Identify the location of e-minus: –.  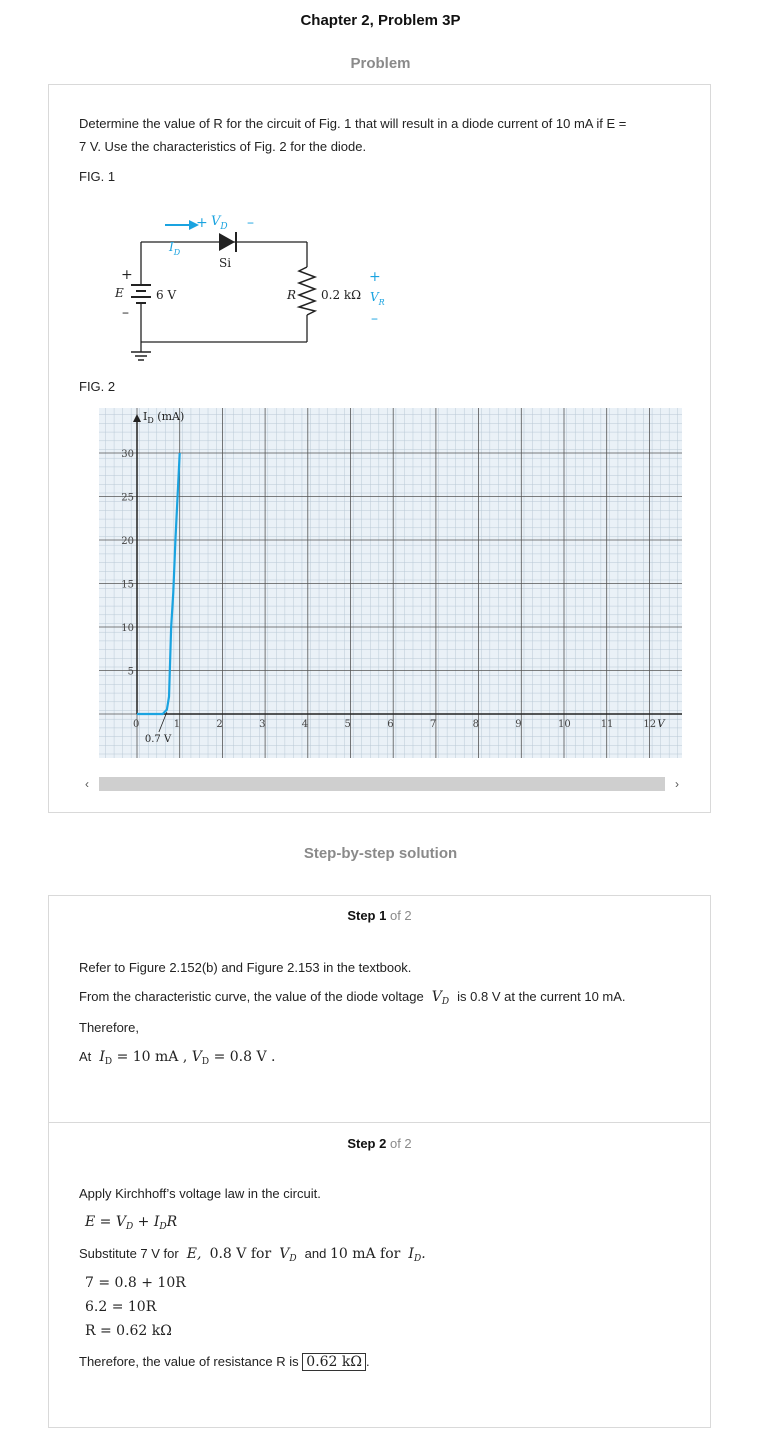
(125, 313).